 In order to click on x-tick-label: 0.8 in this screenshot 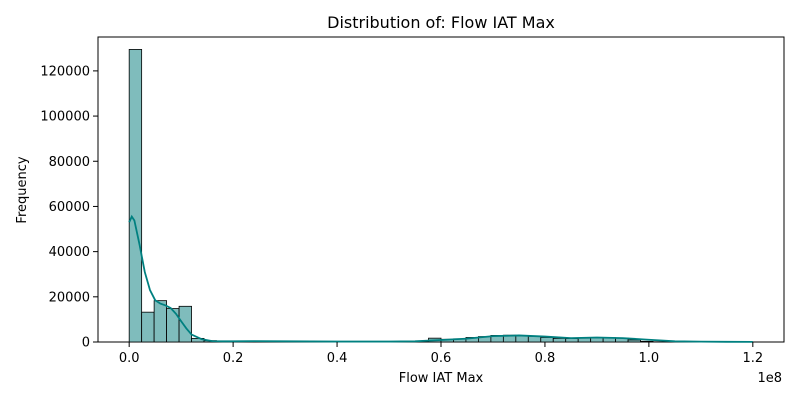, I will do `click(545, 358)`.